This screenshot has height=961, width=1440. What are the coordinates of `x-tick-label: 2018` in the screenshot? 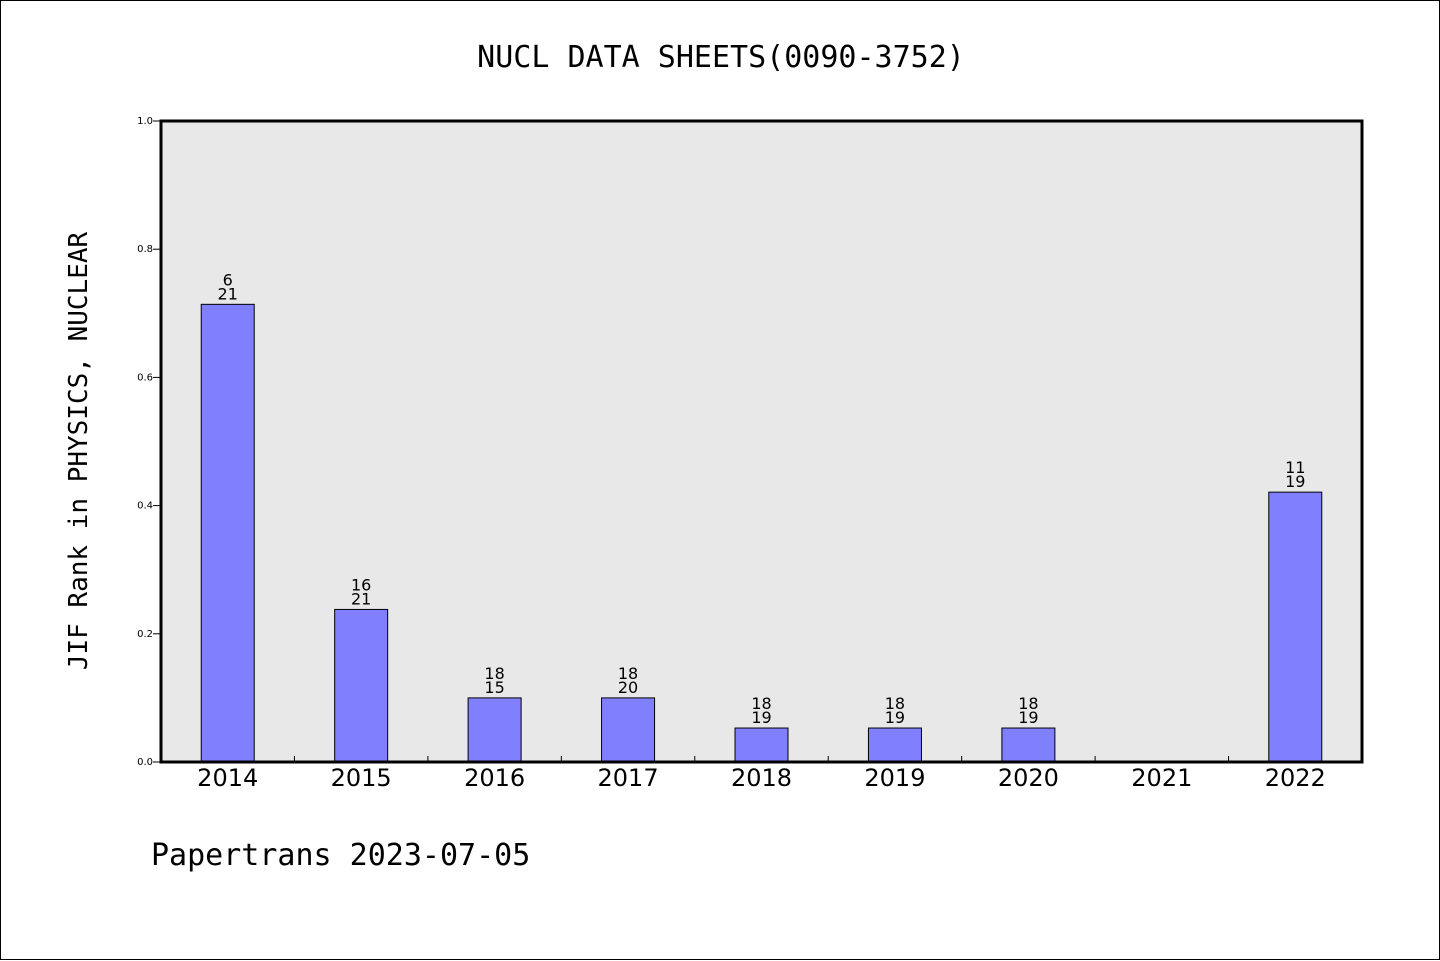 It's located at (761, 778).